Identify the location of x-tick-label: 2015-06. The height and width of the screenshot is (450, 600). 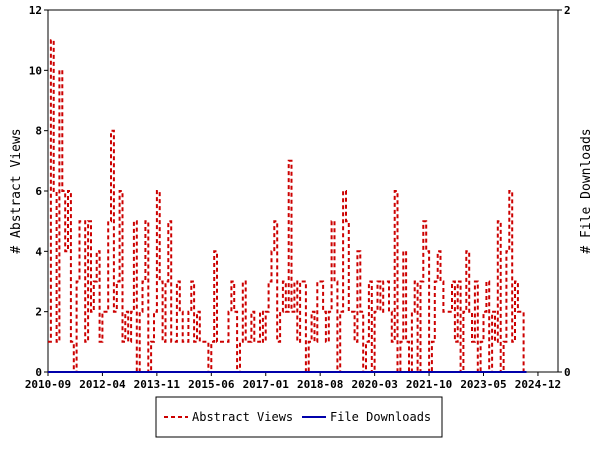
(211, 384).